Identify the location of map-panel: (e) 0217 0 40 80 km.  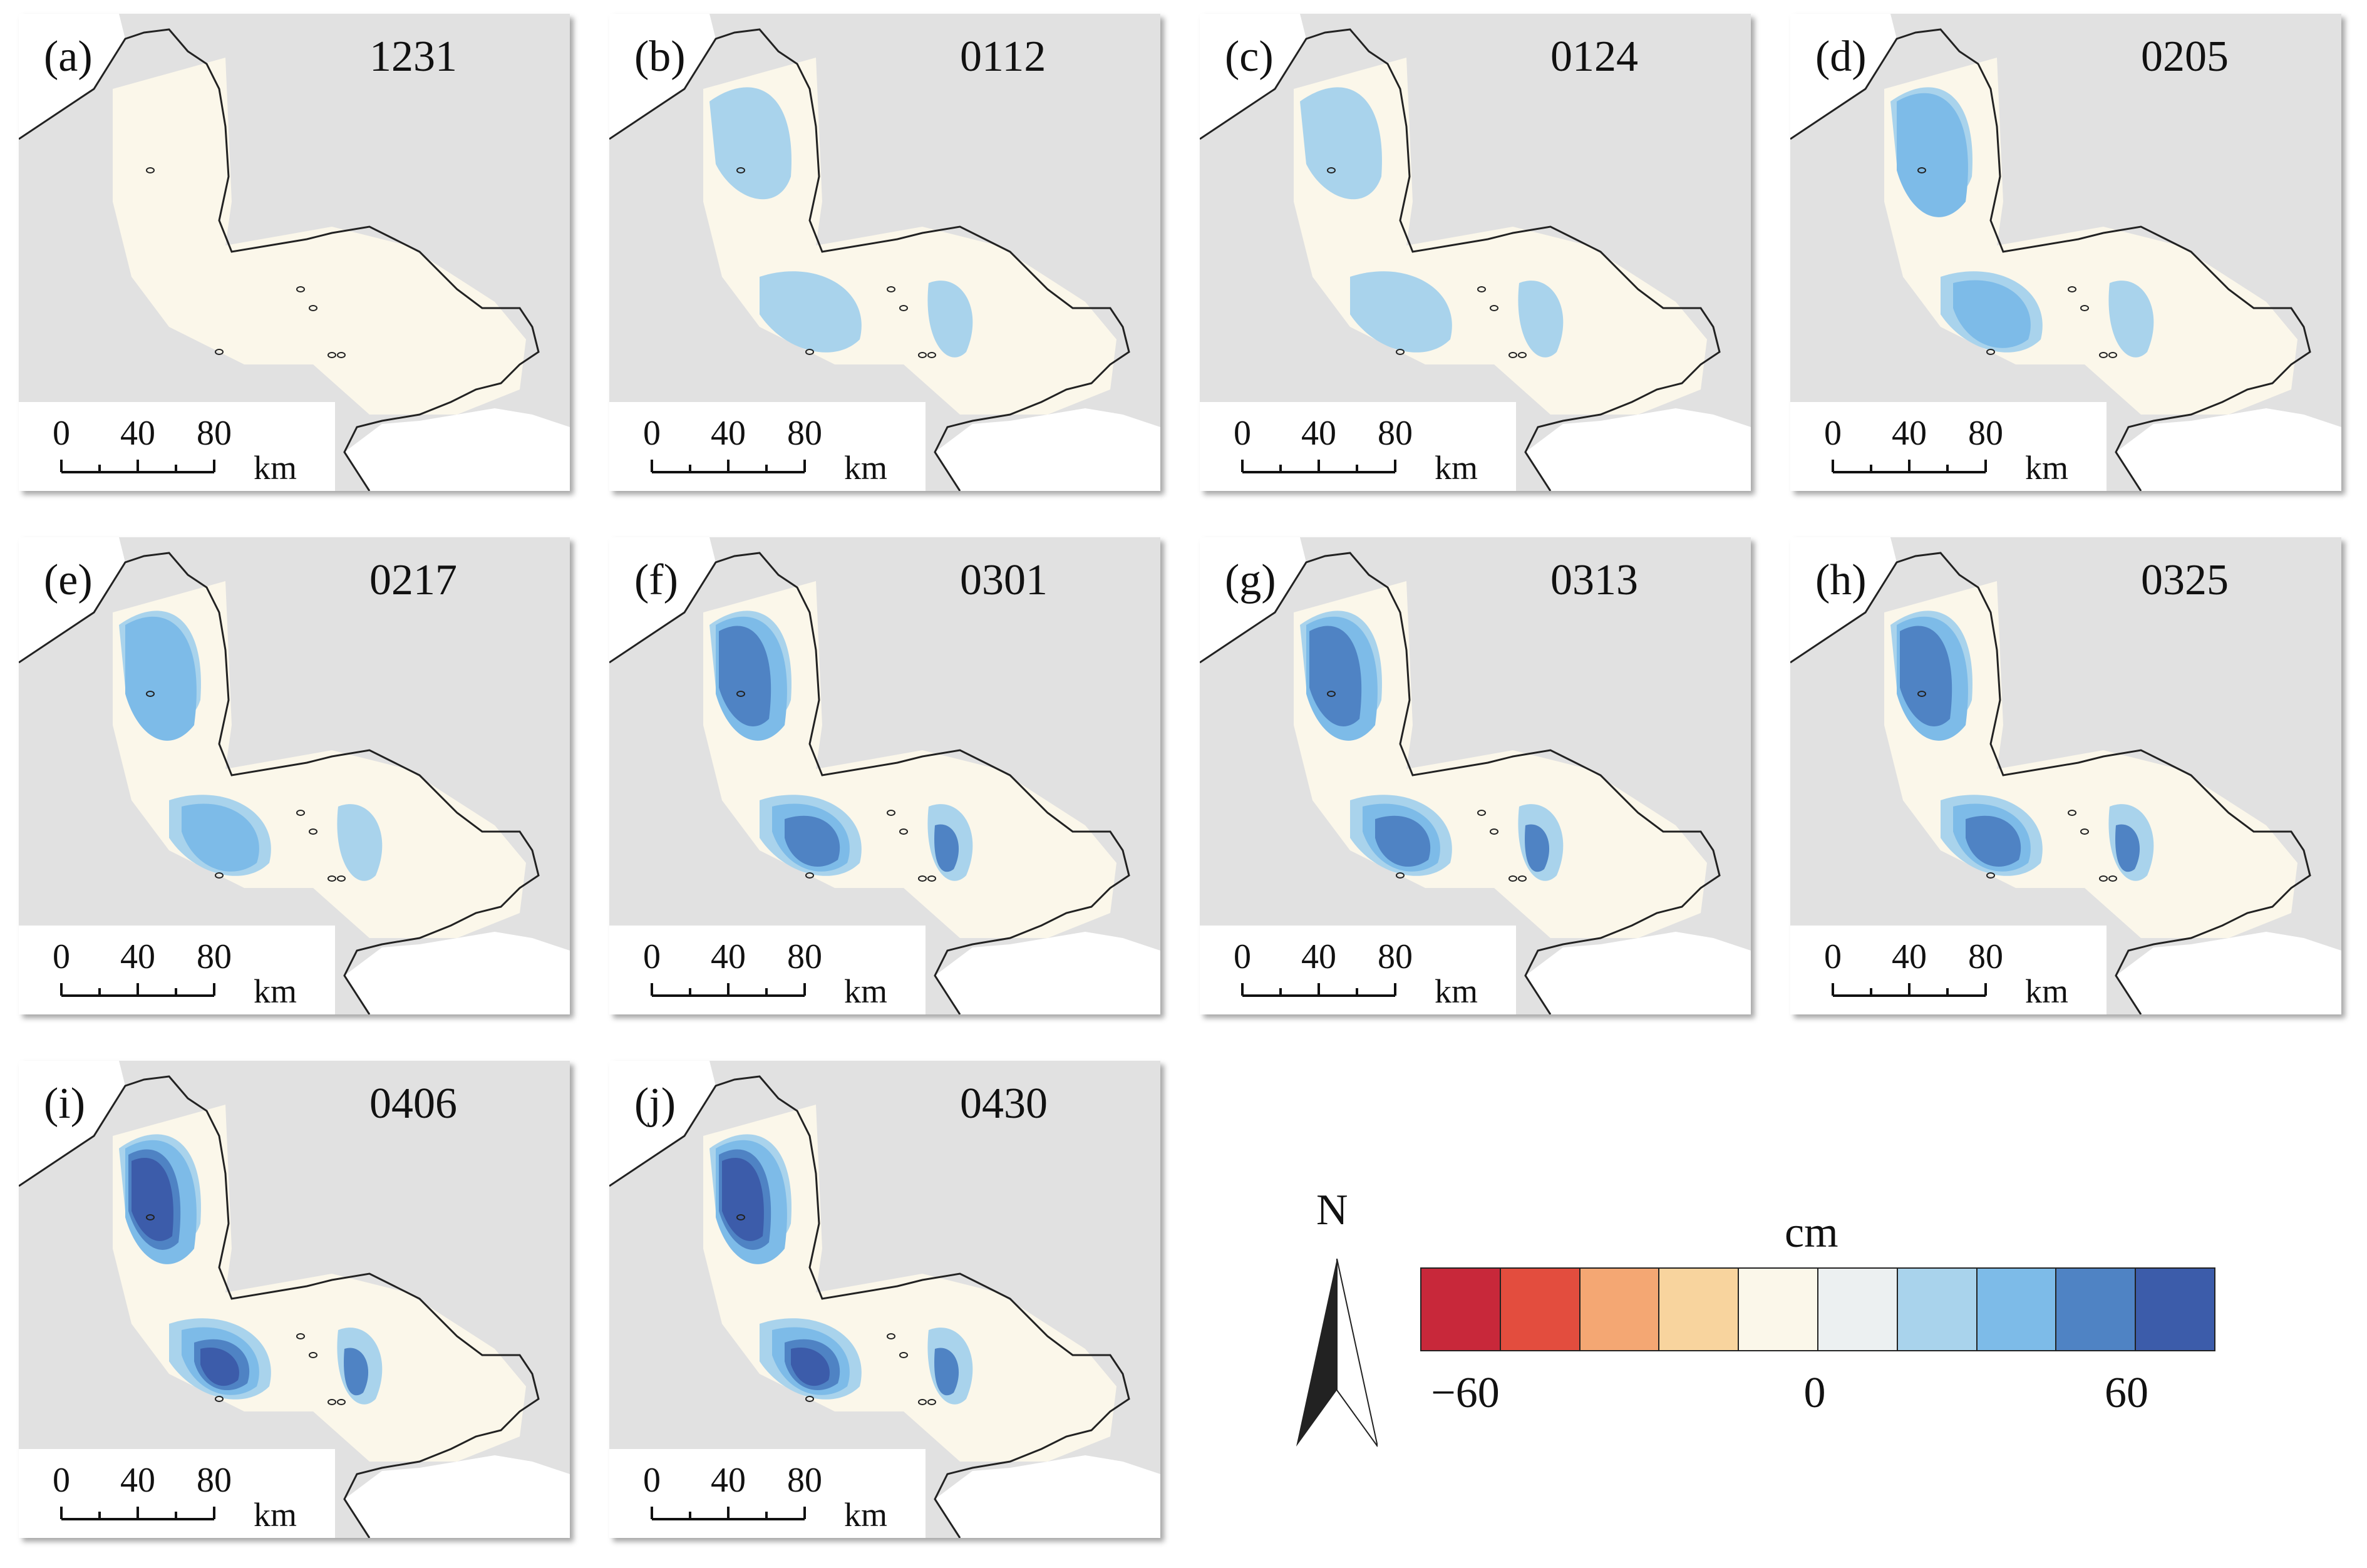
(294, 775).